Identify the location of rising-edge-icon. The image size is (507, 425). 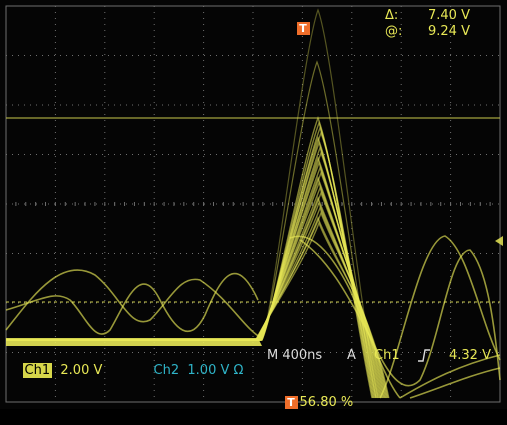
(424, 355).